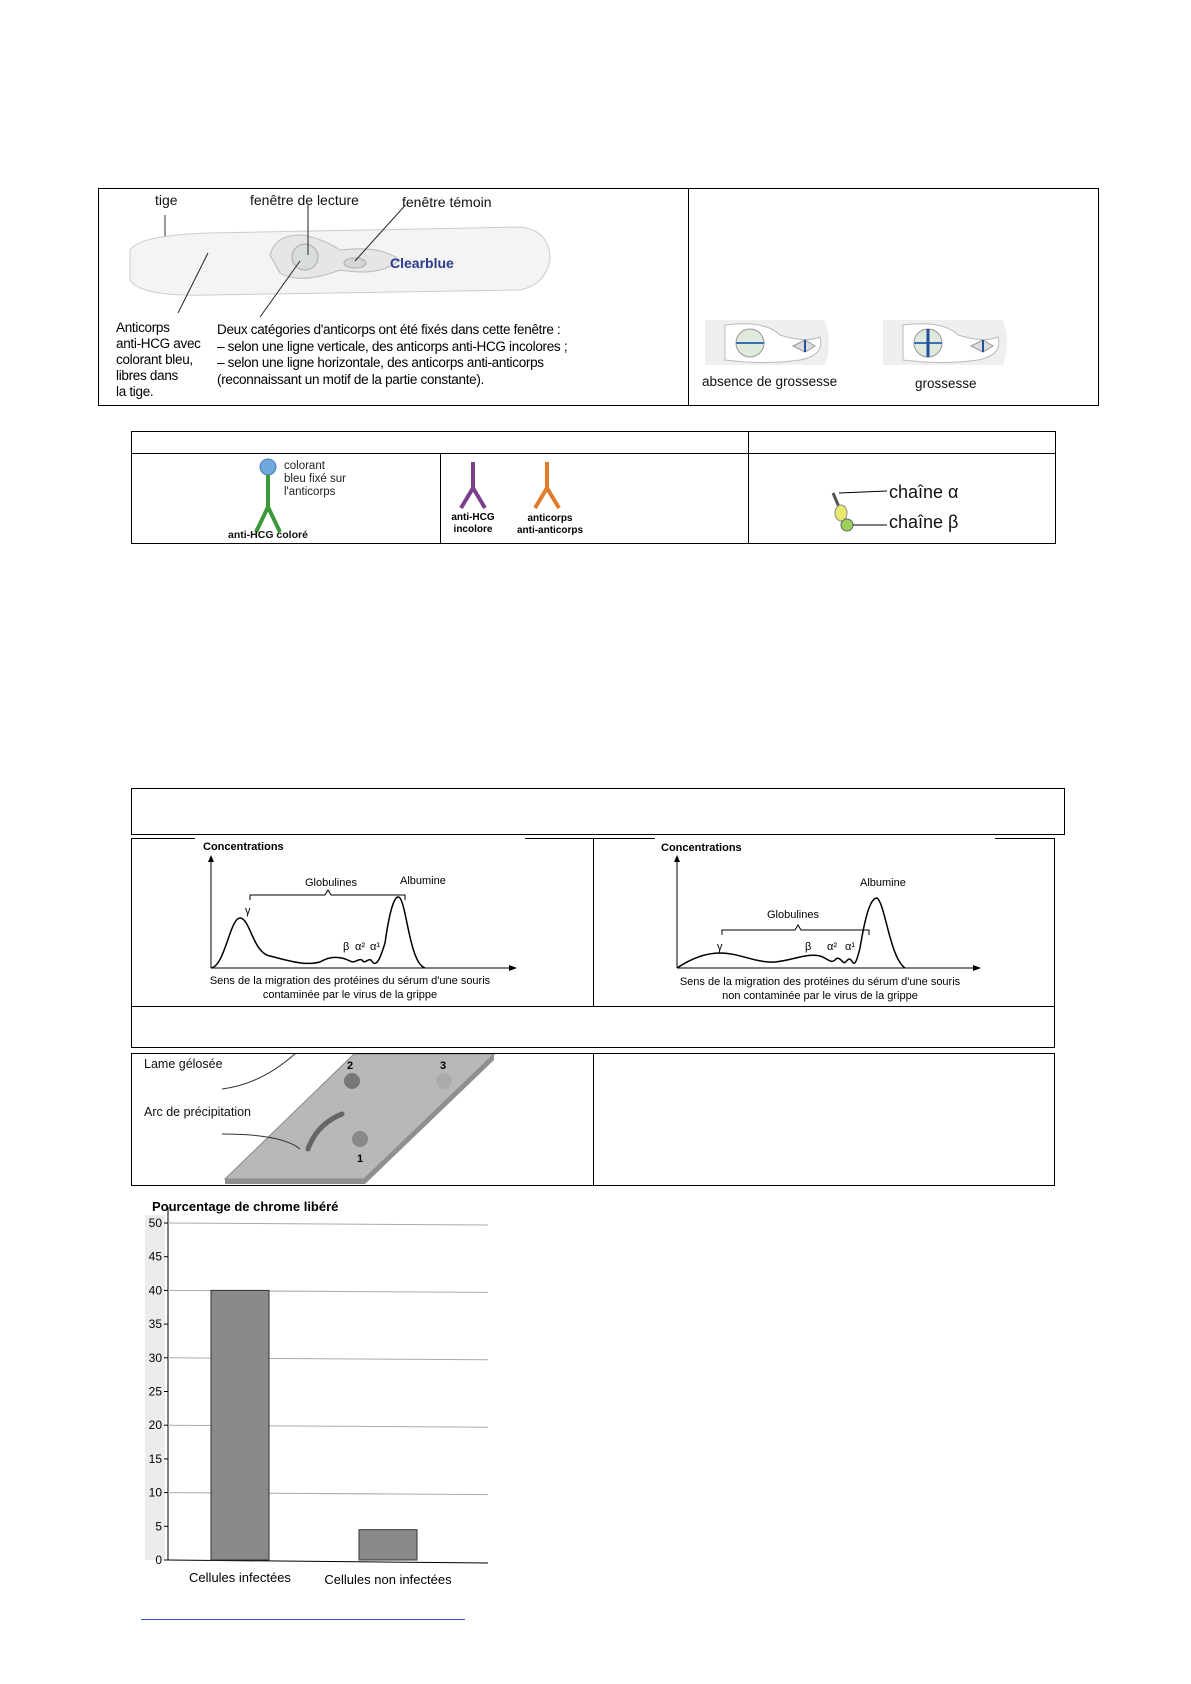 The width and height of the screenshot is (1191, 1684). I want to click on chain-beta-label: chaîne β, so click(924, 522).